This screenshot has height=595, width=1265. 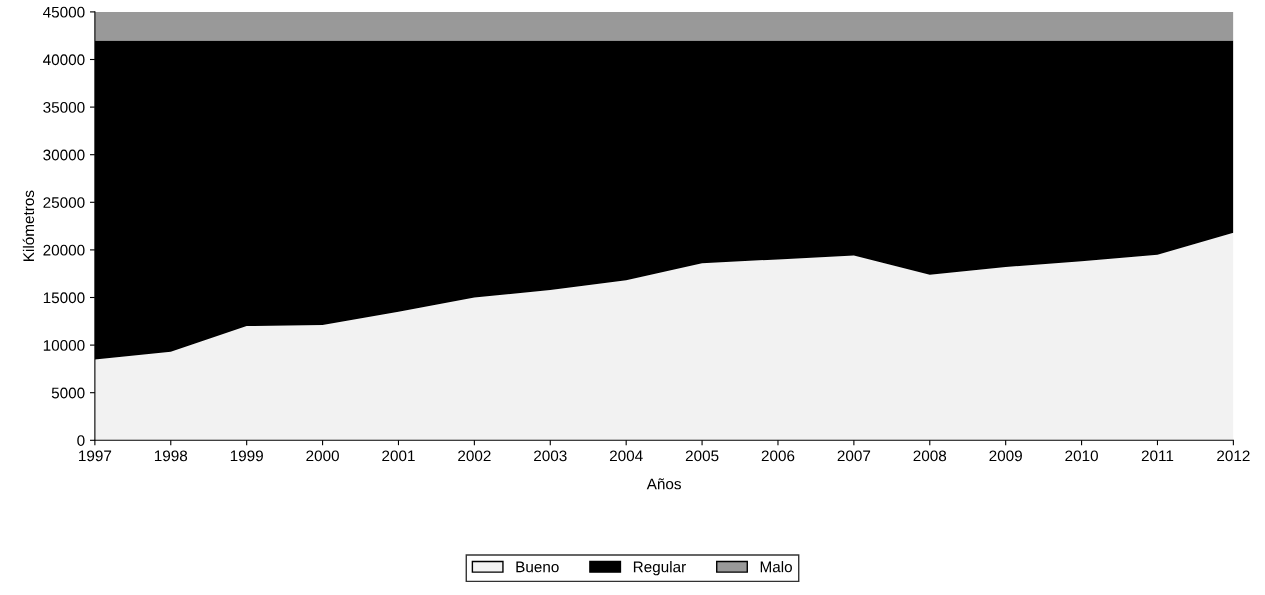 I want to click on x-tick-label: 2010, so click(x=1081, y=456).